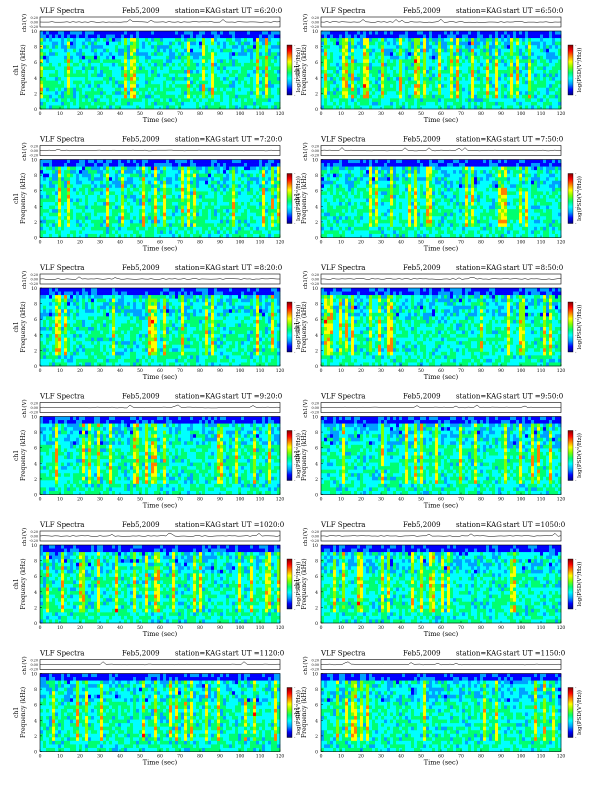  What do you see at coordinates (260, 114) in the screenshot?
I see `time-tick-label: 110` at bounding box center [260, 114].